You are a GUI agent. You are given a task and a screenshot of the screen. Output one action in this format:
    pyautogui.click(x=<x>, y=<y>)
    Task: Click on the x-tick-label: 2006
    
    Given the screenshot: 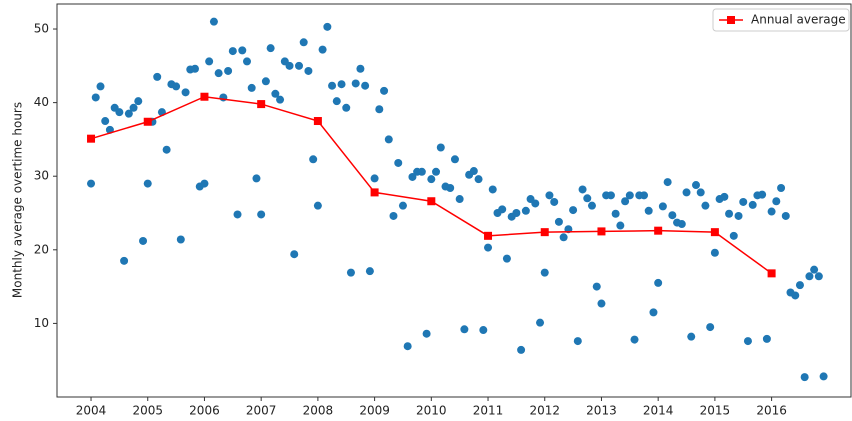 What is the action you would take?
    pyautogui.click(x=204, y=411)
    